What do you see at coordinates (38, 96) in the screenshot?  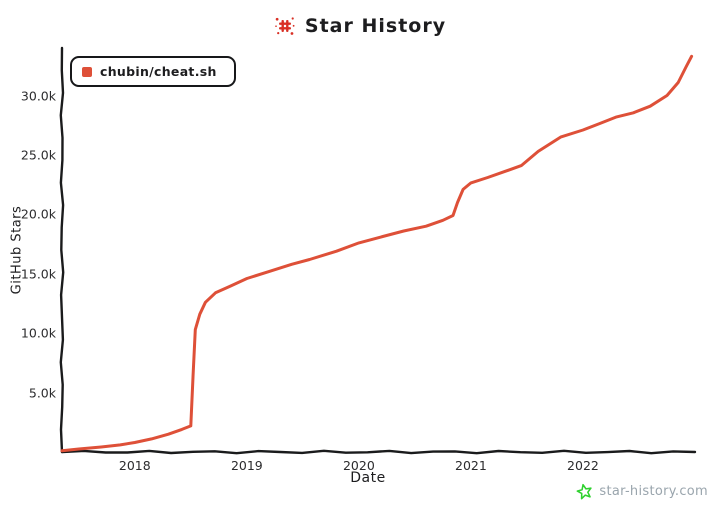 I see `y-tick-label: 30.0k` at bounding box center [38, 96].